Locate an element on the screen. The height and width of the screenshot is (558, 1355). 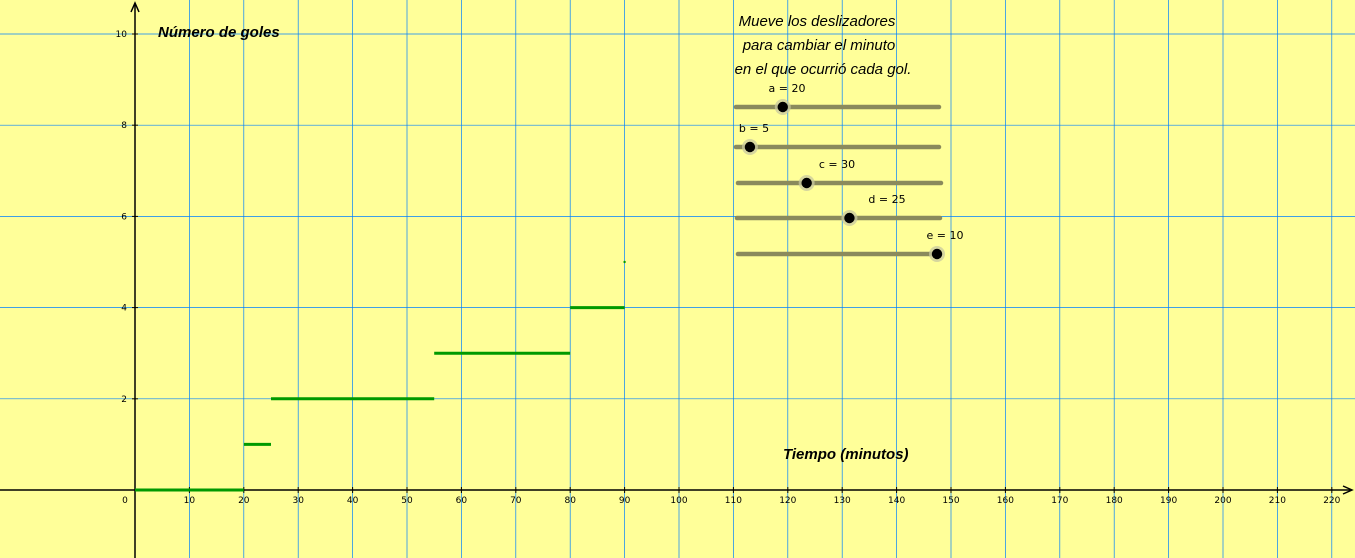
slider-knob-d is located at coordinates (849, 218).